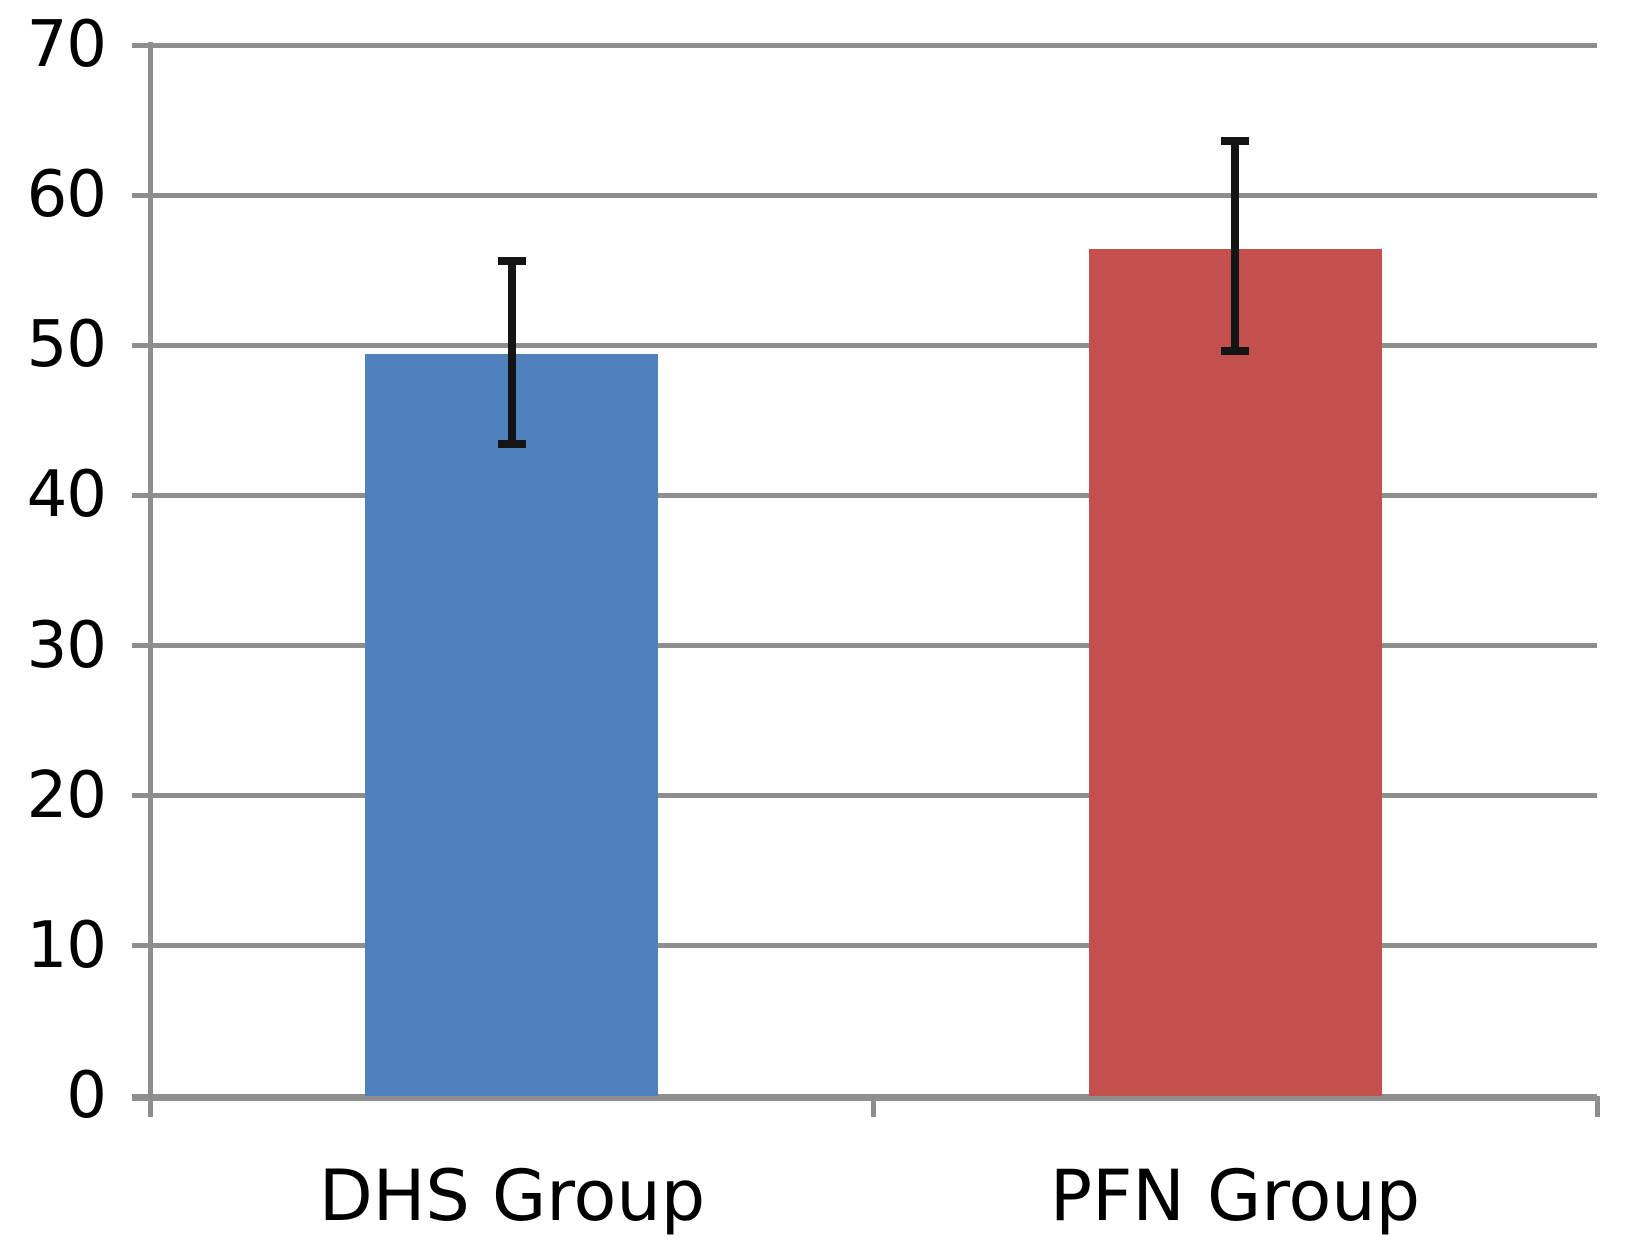 The width and height of the screenshot is (1632, 1241). What do you see at coordinates (66, 195) in the screenshot?
I see `y-tick-label-60: 60` at bounding box center [66, 195].